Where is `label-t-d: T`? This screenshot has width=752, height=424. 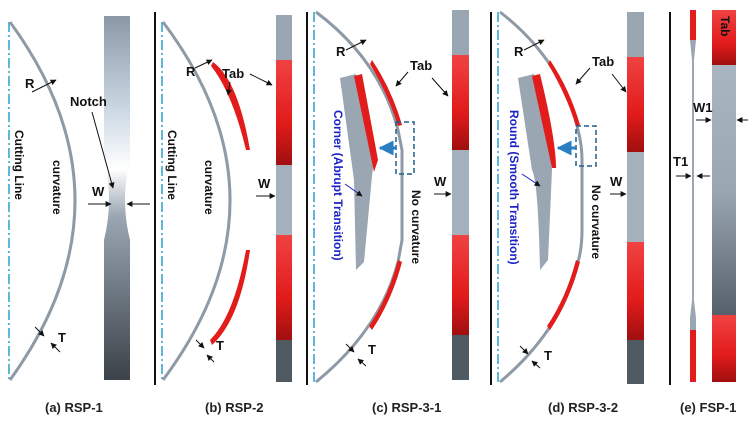 label-t-d: T is located at coordinates (548, 355).